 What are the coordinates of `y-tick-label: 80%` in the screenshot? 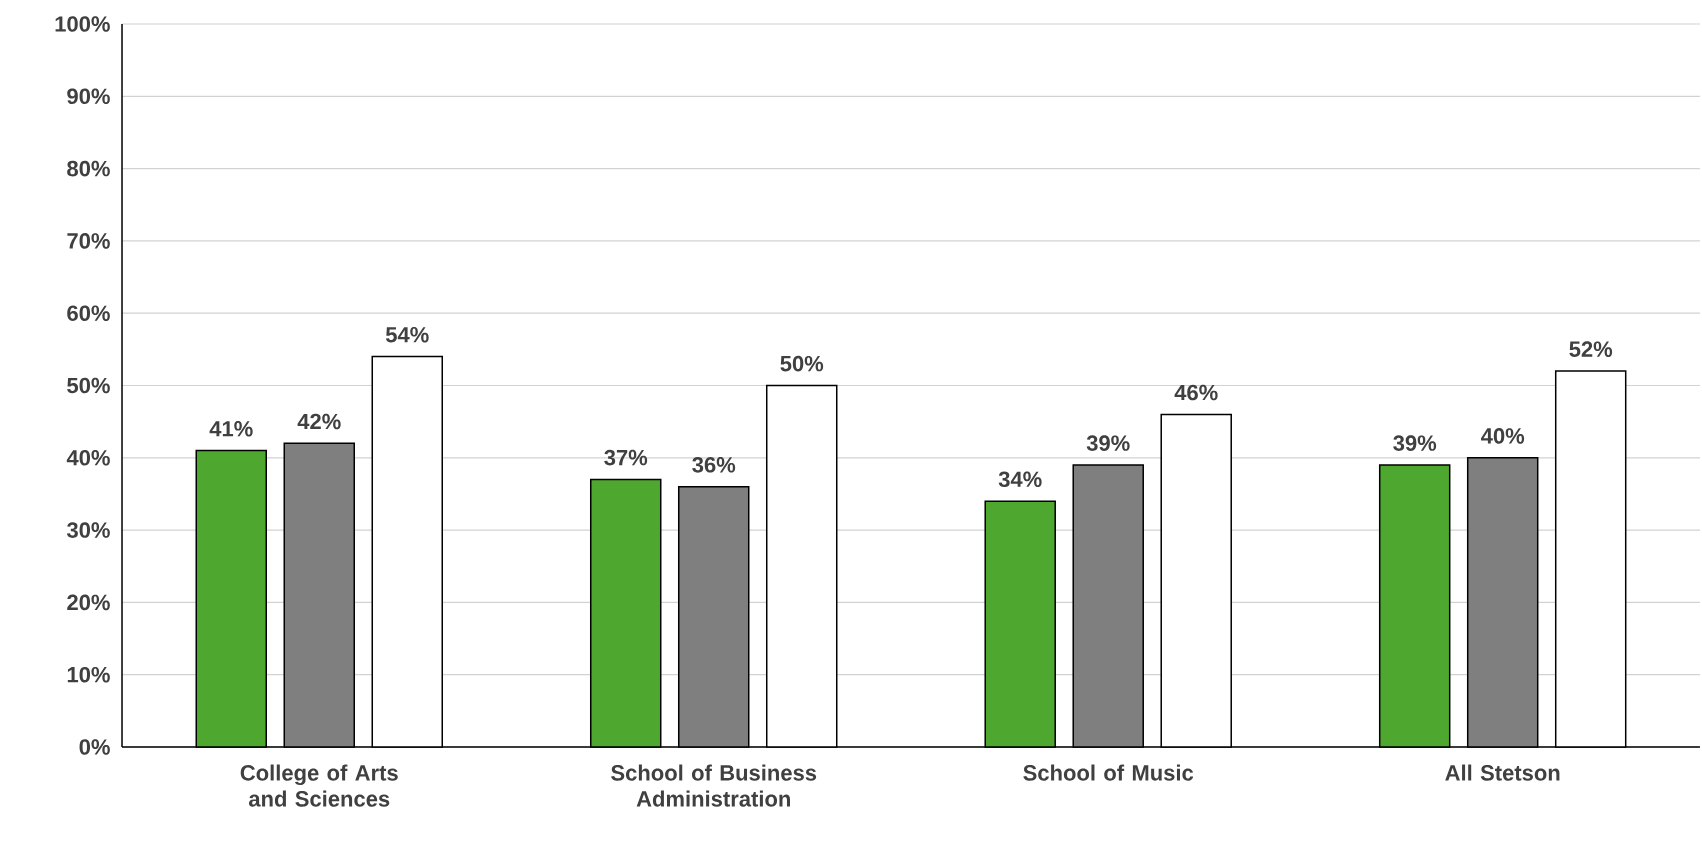 It's located at (88, 168).